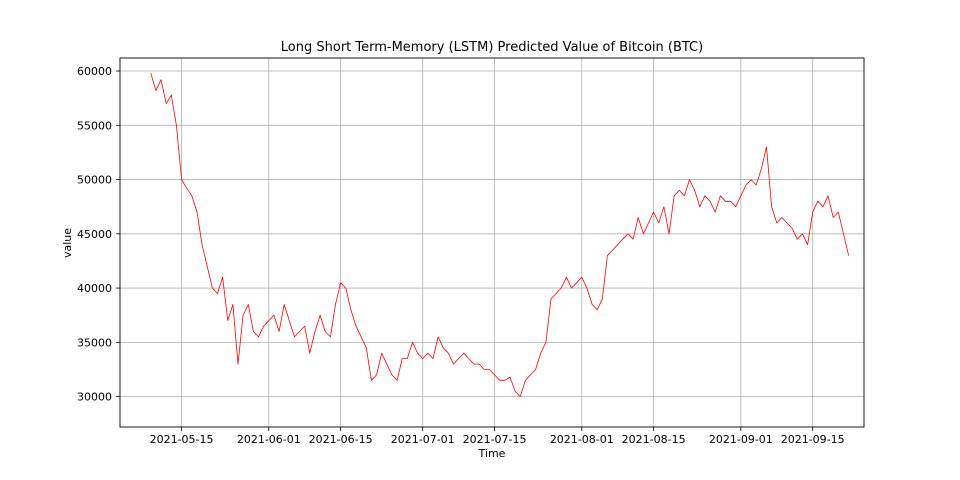 This screenshot has height=480, width=960. I want to click on x-tick-label: 2021-06-15, so click(341, 439).